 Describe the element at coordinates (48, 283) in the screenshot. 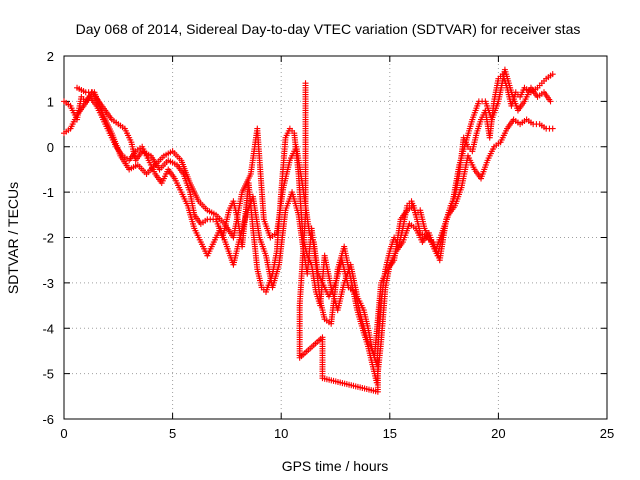

I see `y-tick-label: -3` at that location.